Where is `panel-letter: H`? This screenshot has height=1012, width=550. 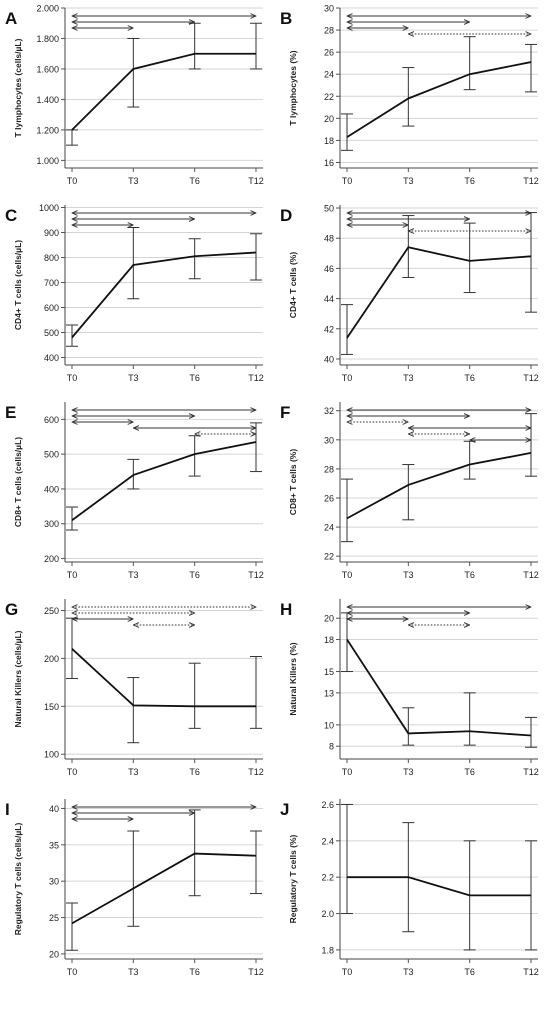
panel-letter: H is located at coordinates (286, 609).